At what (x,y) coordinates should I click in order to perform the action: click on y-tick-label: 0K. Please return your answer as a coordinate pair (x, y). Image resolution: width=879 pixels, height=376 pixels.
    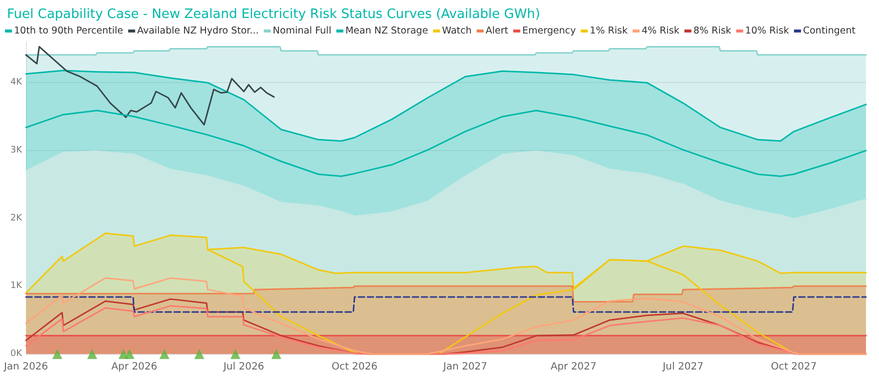
    Looking at the image, I should click on (17, 354).